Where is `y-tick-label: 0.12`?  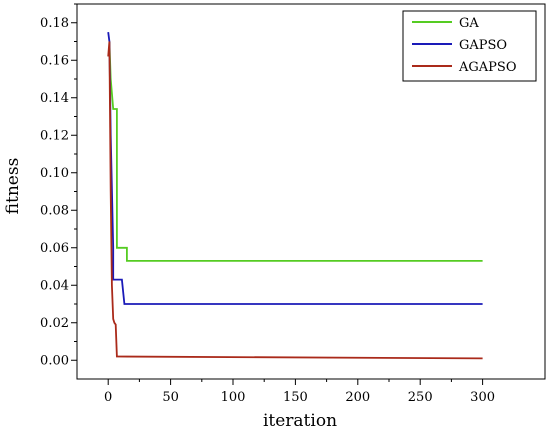 y-tick-label: 0.12 is located at coordinates (54, 135).